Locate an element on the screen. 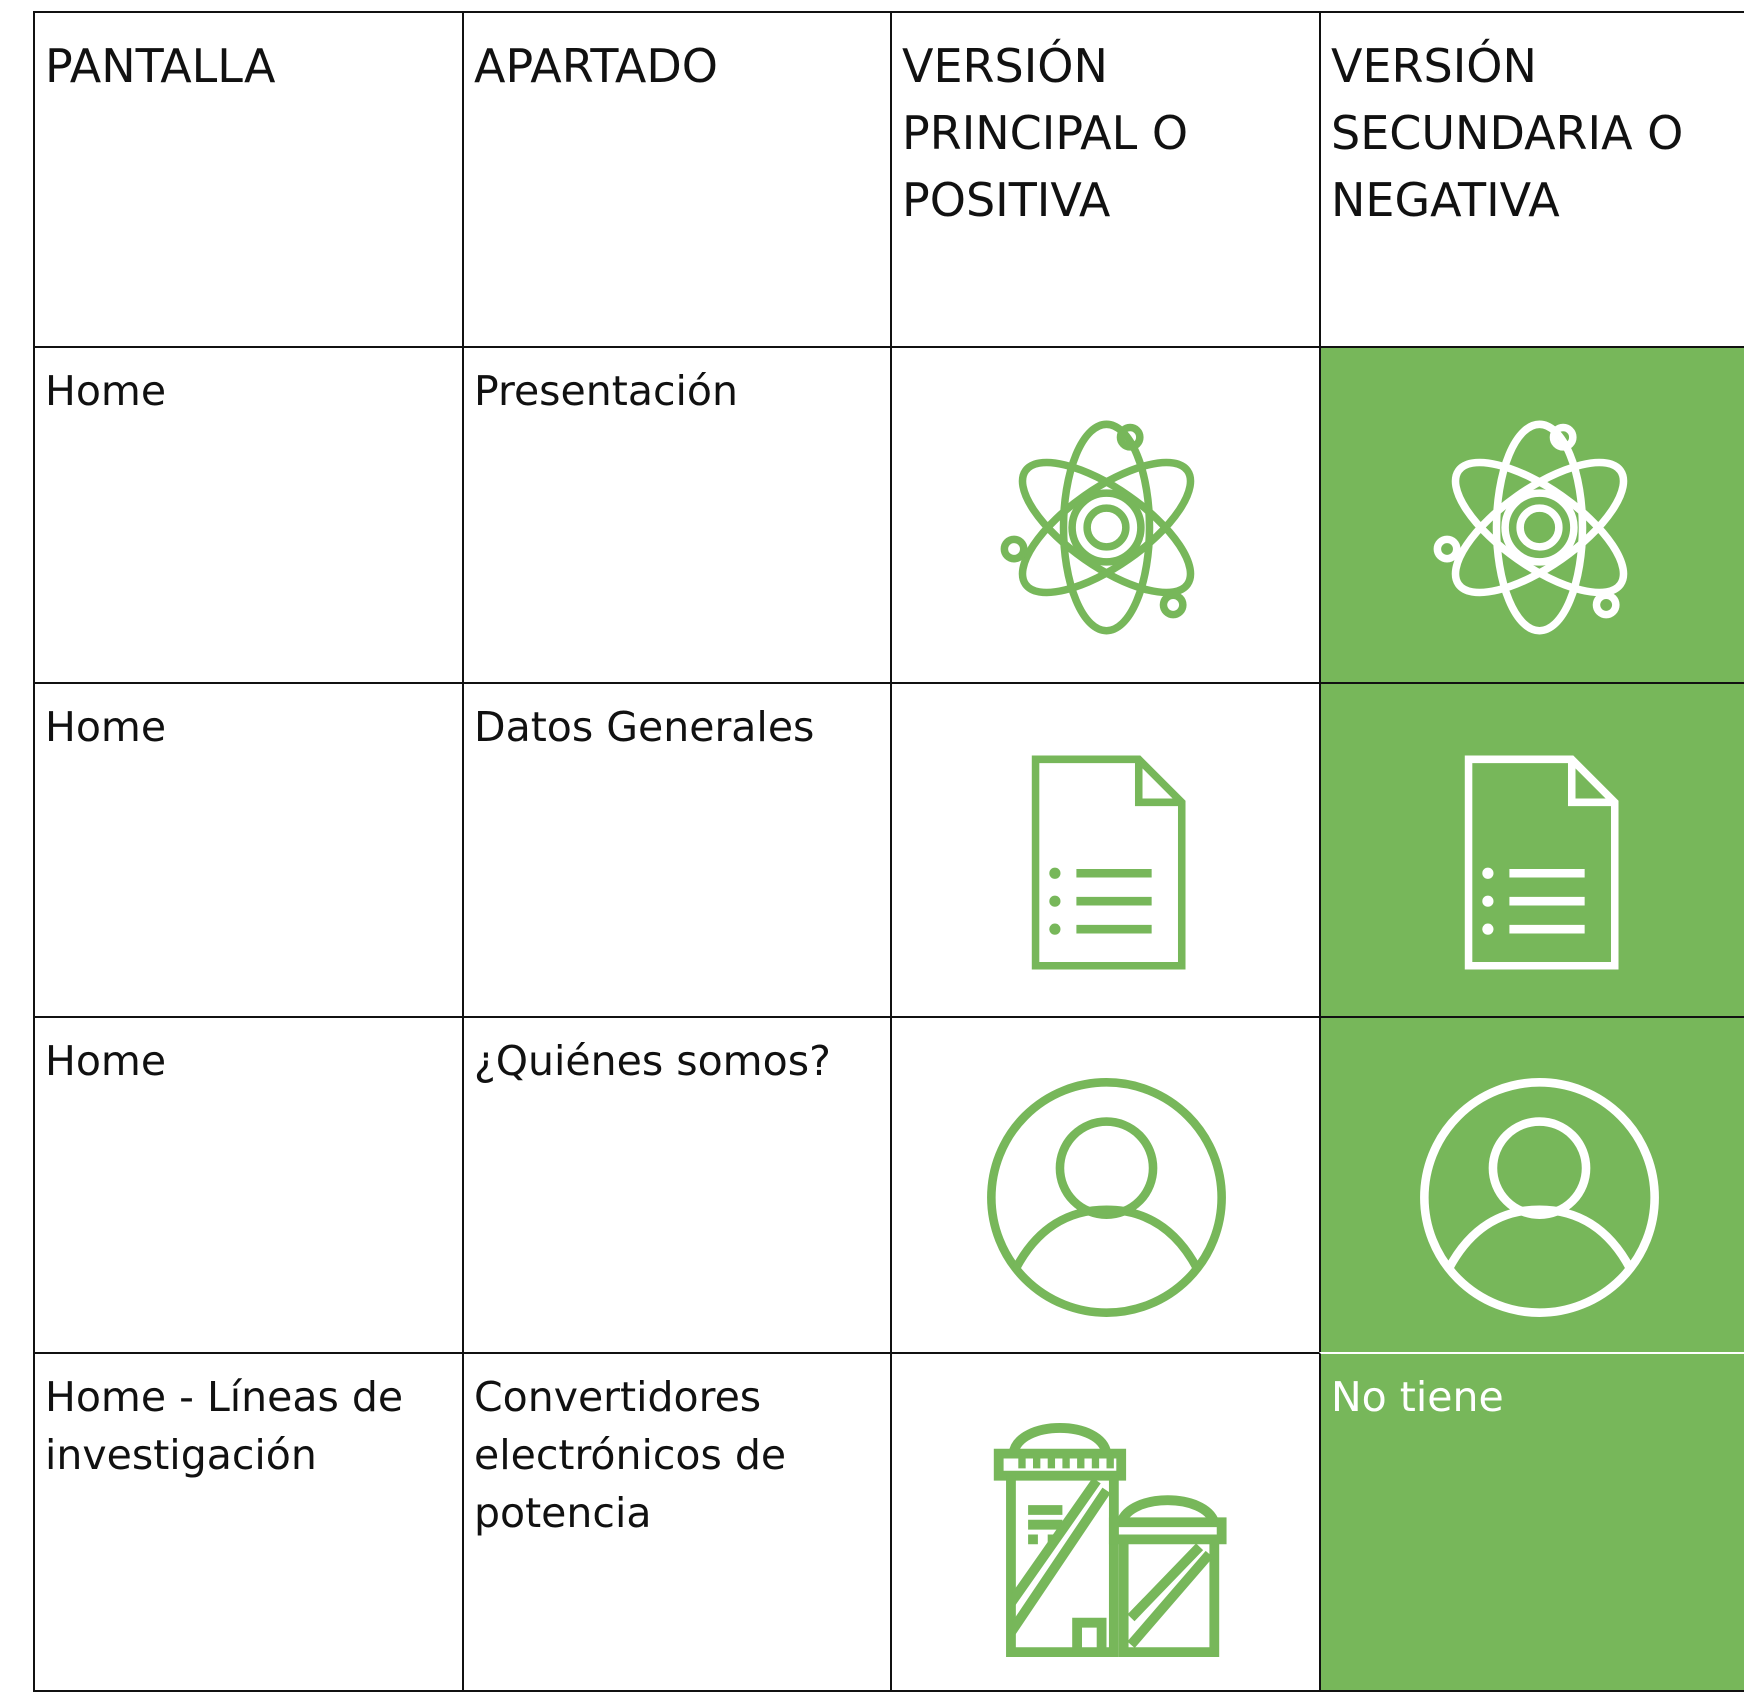 The image size is (1744, 1692). header-cell: VERSIÓN SECUNDARIA O NEGATIVA is located at coordinates (1531, 179).